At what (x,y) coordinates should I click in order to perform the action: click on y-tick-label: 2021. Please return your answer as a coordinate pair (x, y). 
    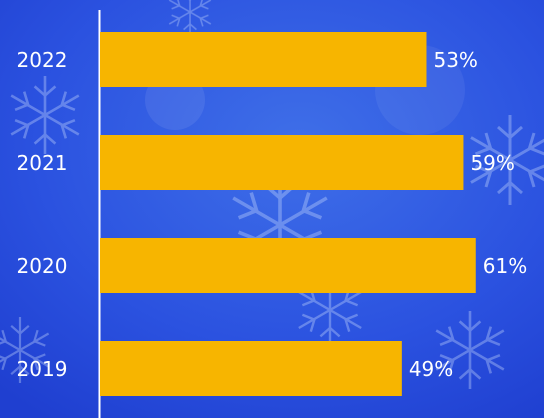
    Looking at the image, I should click on (42, 163).